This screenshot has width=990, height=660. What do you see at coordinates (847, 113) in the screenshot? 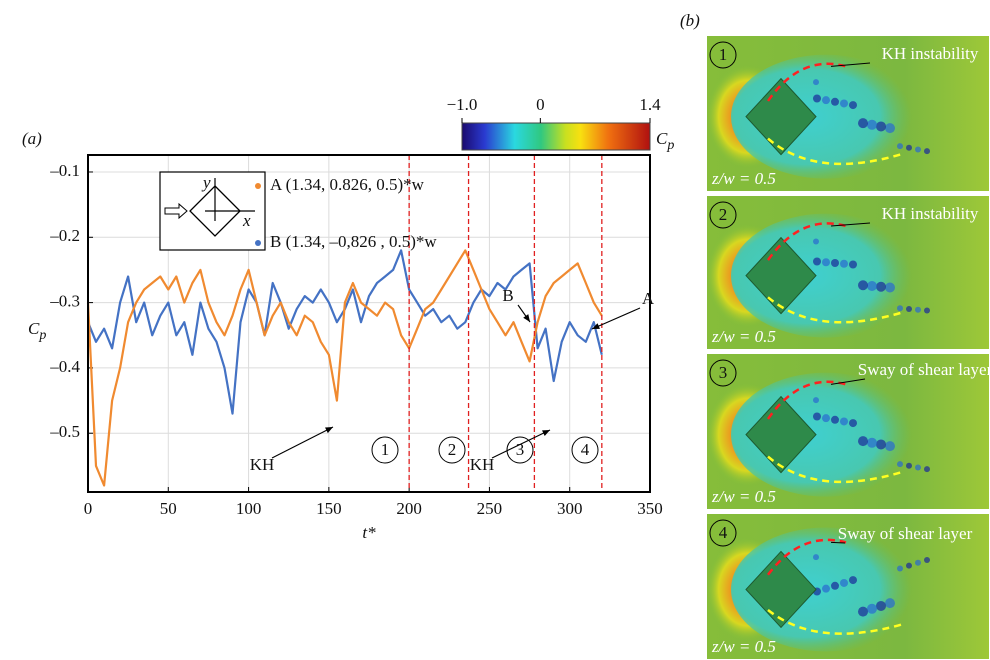
I see `flow-panel: 1 KH instability z/w = 0.5` at bounding box center [847, 113].